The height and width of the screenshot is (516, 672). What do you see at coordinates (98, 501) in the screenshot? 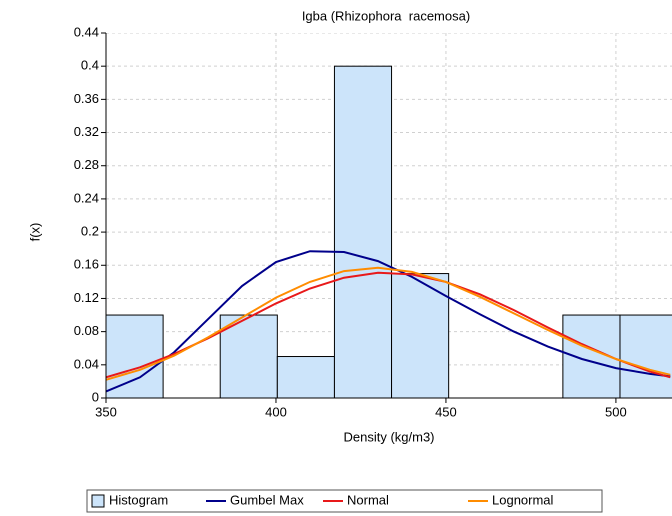
I see `legend-swatch` at bounding box center [98, 501].